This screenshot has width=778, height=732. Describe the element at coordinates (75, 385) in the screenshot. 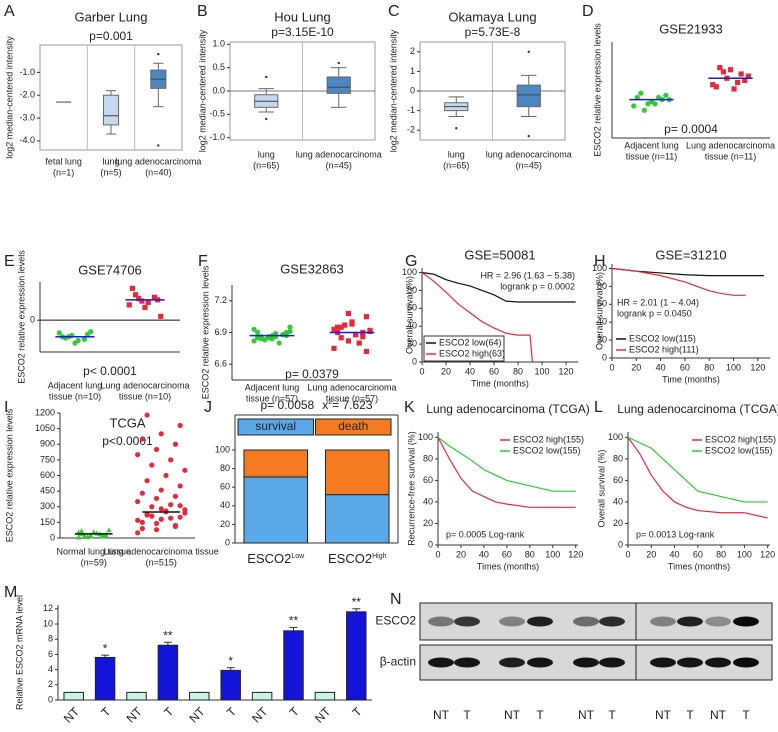

I see `x-tick-label: Adjacent lung` at that location.